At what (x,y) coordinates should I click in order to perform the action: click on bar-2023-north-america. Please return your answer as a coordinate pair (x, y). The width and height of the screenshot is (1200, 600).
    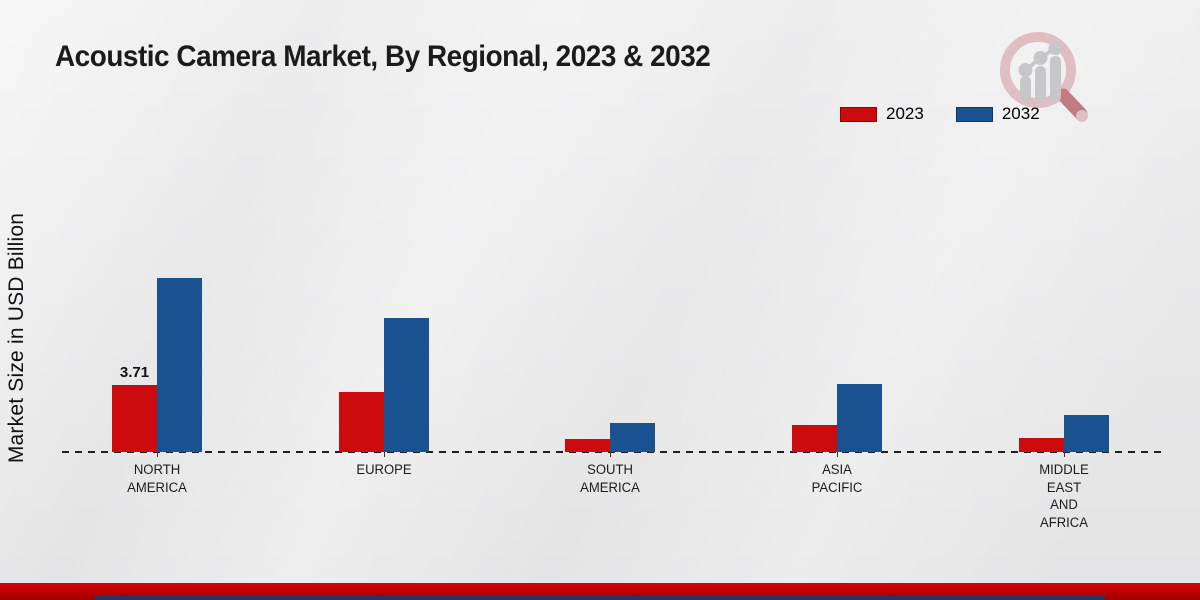
    Looking at the image, I should click on (134, 418).